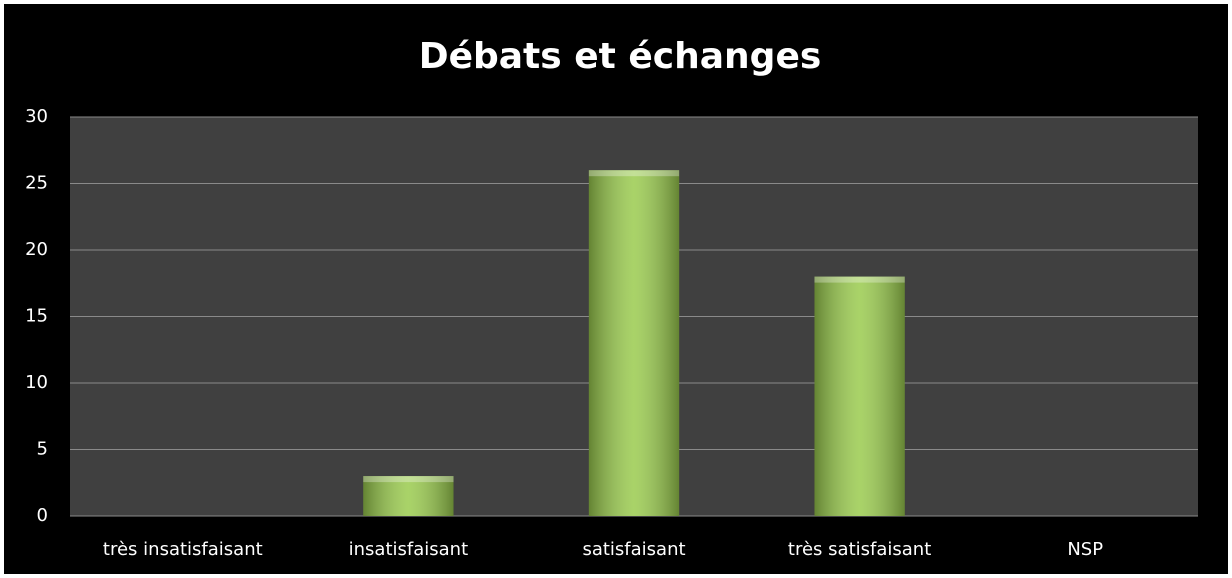 This screenshot has height=578, width=1232. What do you see at coordinates (633, 549) in the screenshot?
I see `x-tick-label: satisfaisant` at bounding box center [633, 549].